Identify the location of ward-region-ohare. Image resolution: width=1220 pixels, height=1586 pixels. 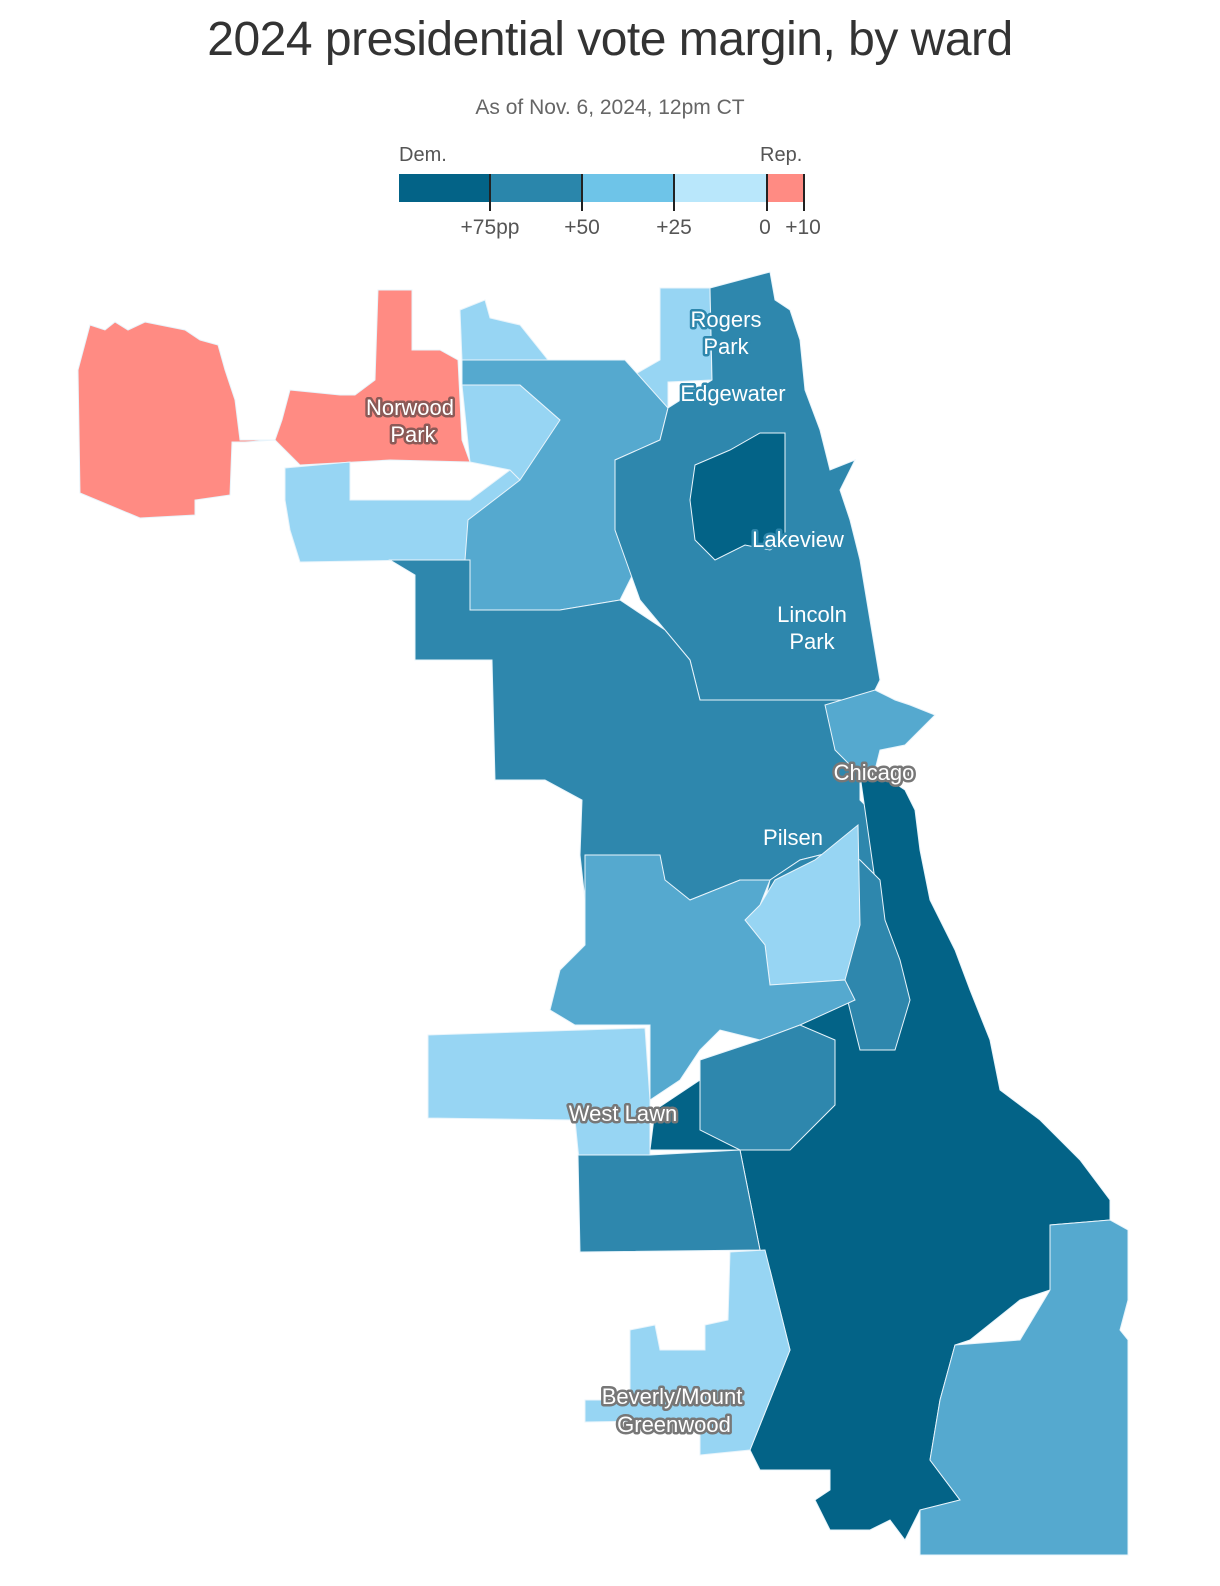
(274, 404).